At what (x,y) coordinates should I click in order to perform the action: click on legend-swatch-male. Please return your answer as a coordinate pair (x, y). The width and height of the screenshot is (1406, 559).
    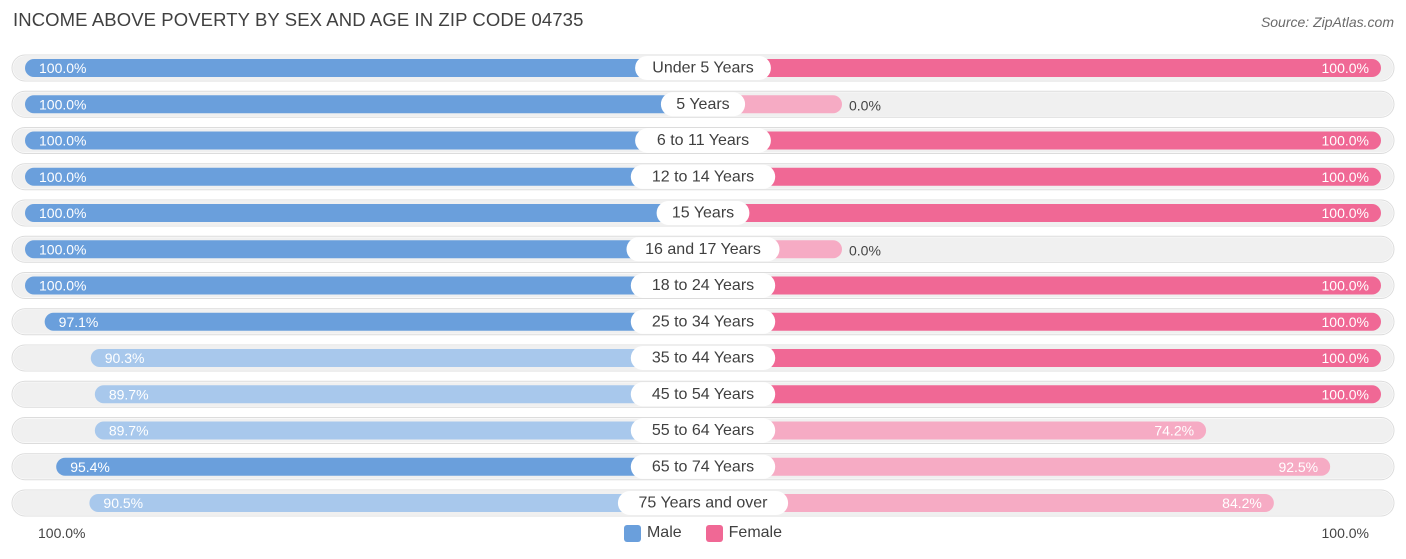
    Looking at the image, I should click on (632, 533).